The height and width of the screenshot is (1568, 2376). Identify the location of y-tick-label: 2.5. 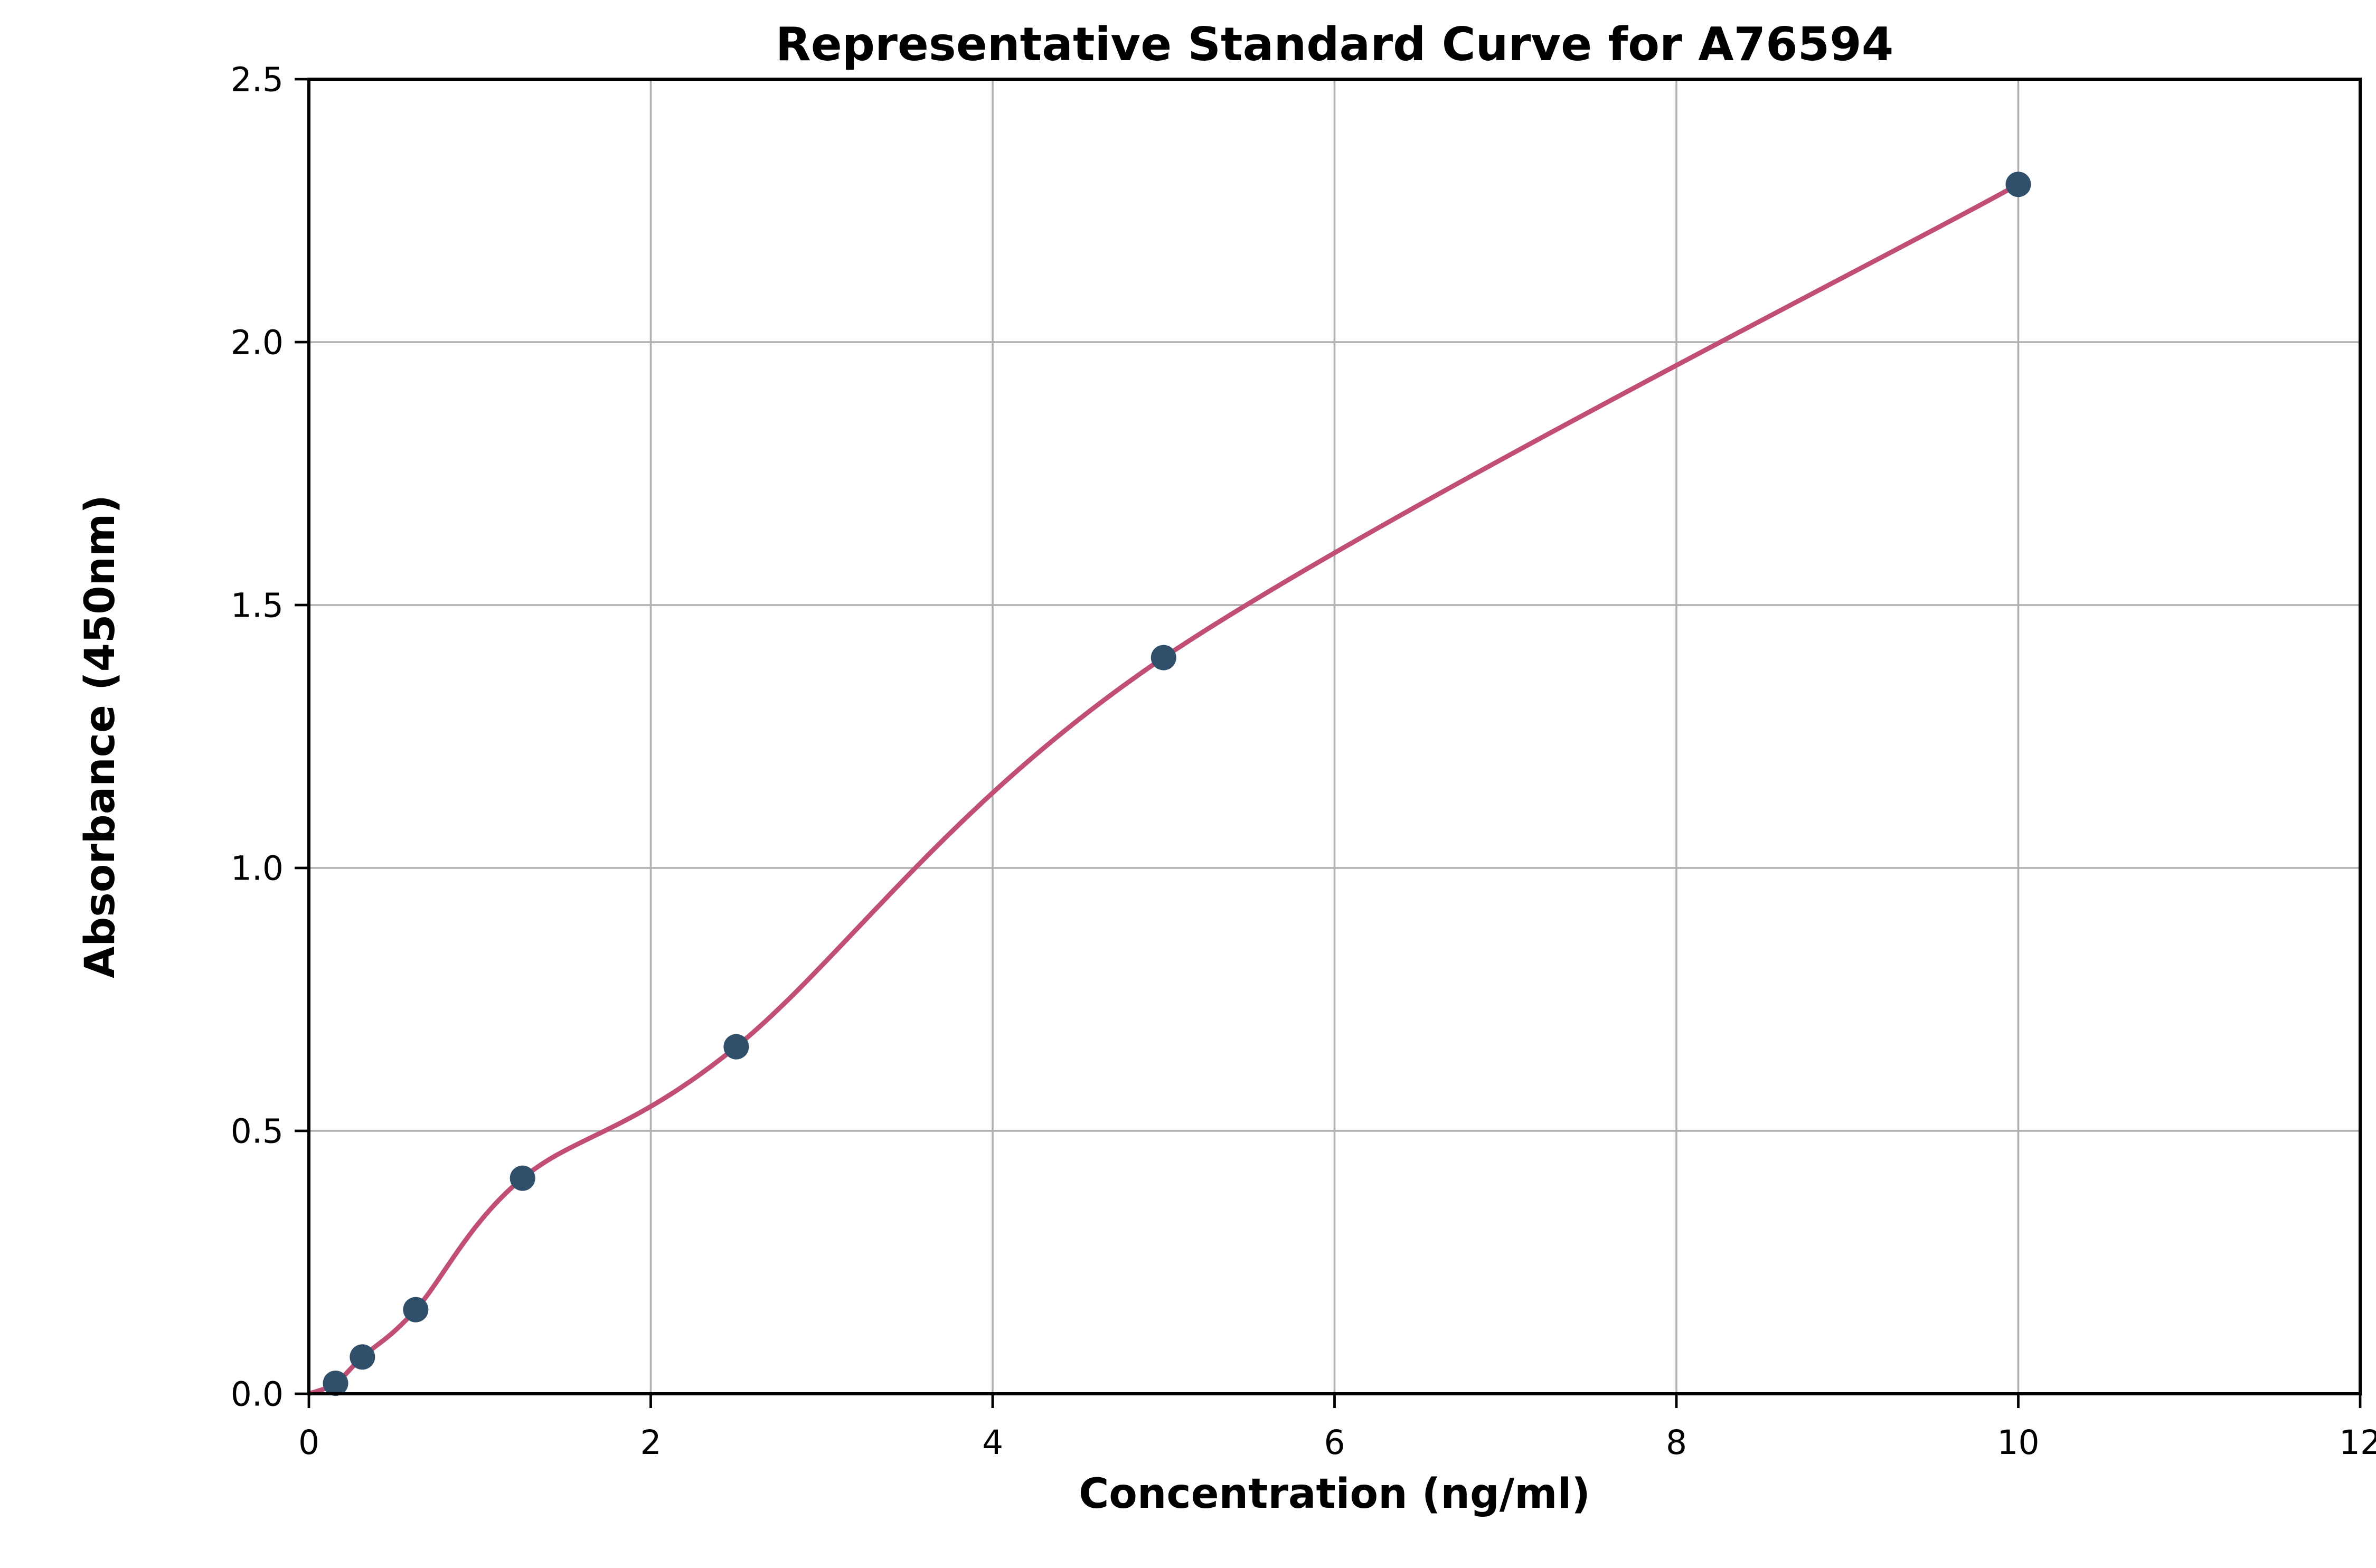
(257, 80).